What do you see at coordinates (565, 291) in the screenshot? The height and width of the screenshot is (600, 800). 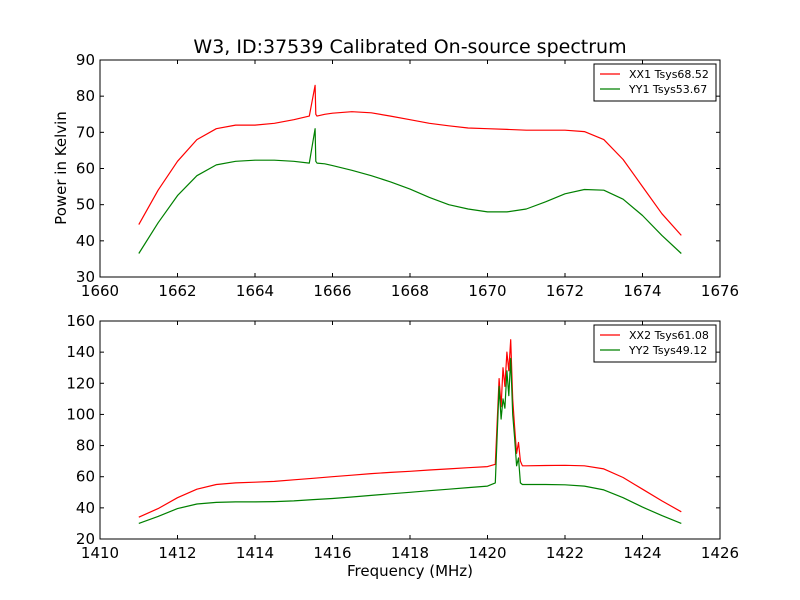 I see `x-tick-label: 1672` at bounding box center [565, 291].